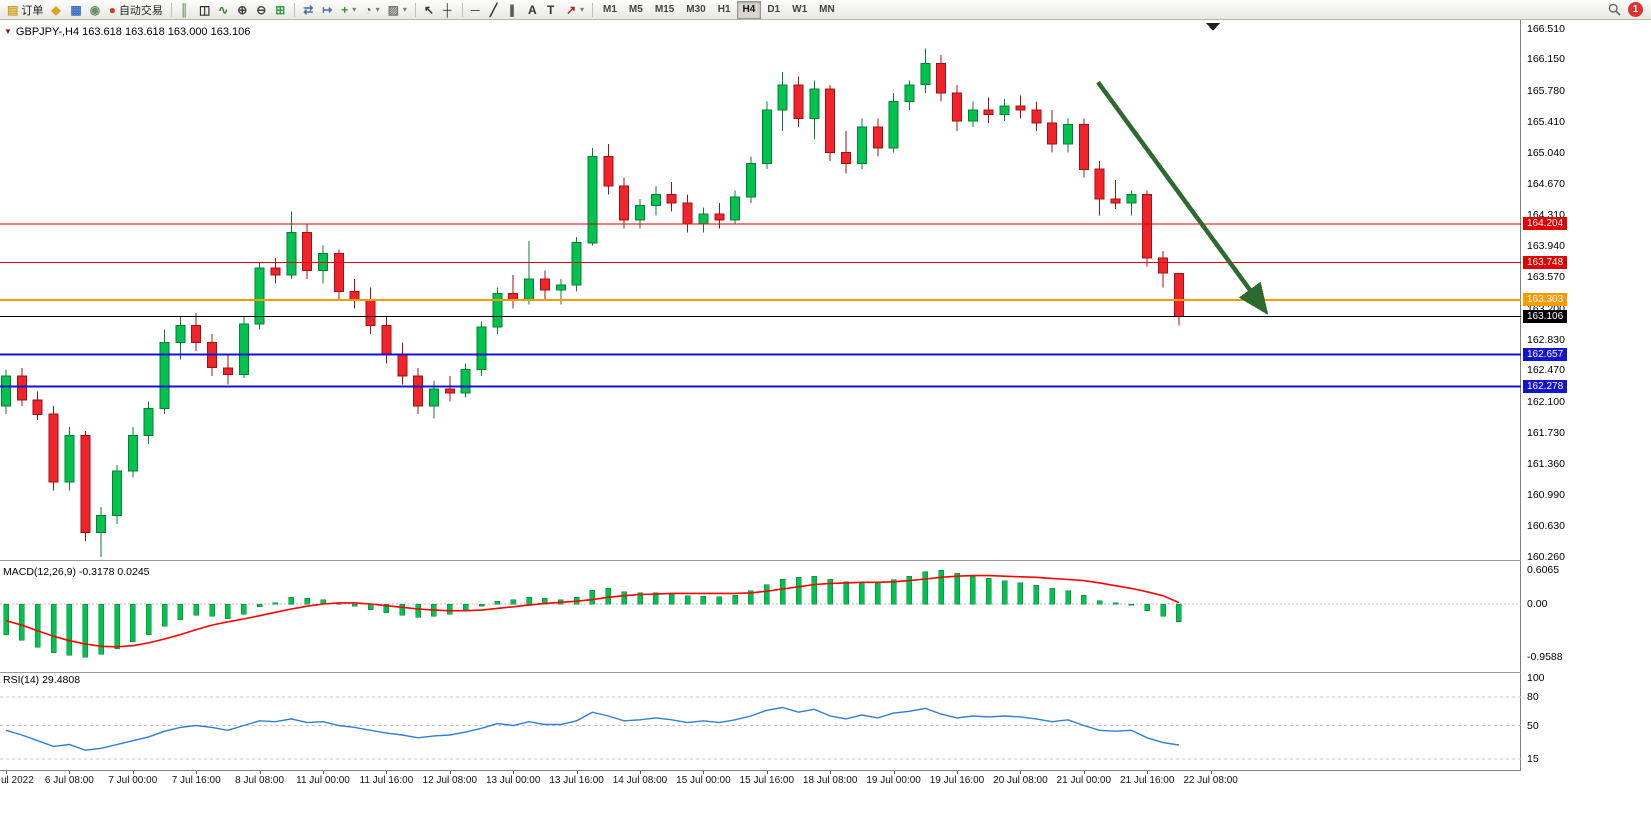  Describe the element at coordinates (1020, 780) in the screenshot. I see `time-axis-label: 20 Jul 08:00` at that location.